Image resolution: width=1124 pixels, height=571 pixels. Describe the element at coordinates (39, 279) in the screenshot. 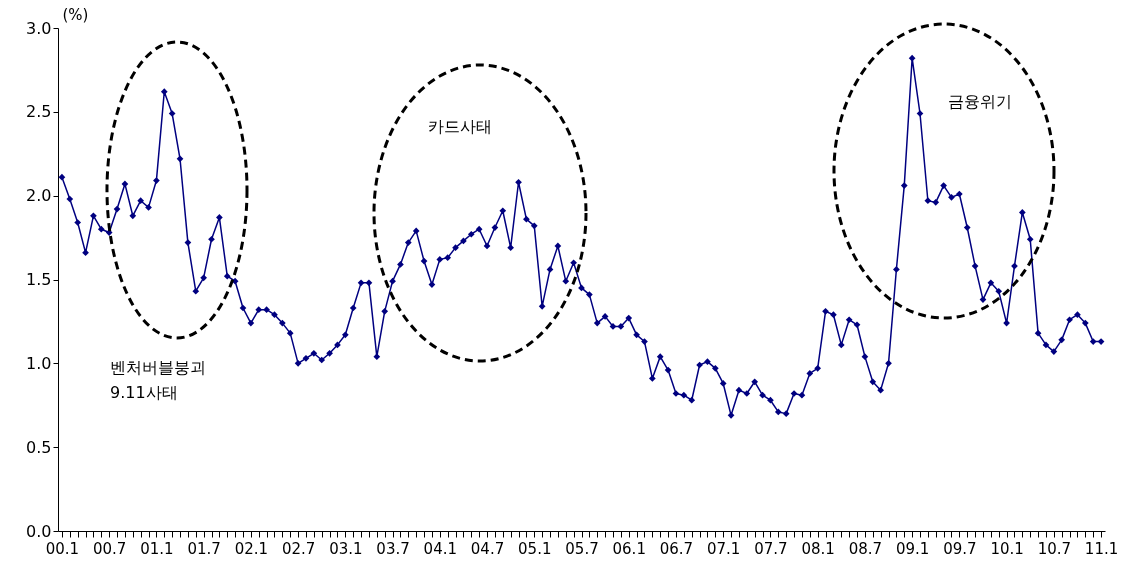

I see `y-tick-label: 1.5` at that location.